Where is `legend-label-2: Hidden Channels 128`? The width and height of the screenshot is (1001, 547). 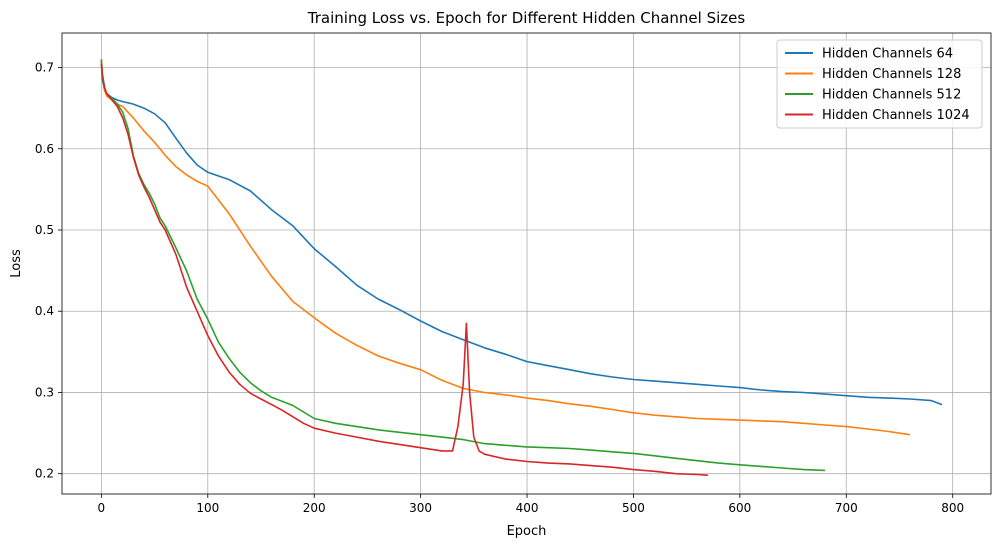 legend-label-2: Hidden Channels 128 is located at coordinates (891, 74).